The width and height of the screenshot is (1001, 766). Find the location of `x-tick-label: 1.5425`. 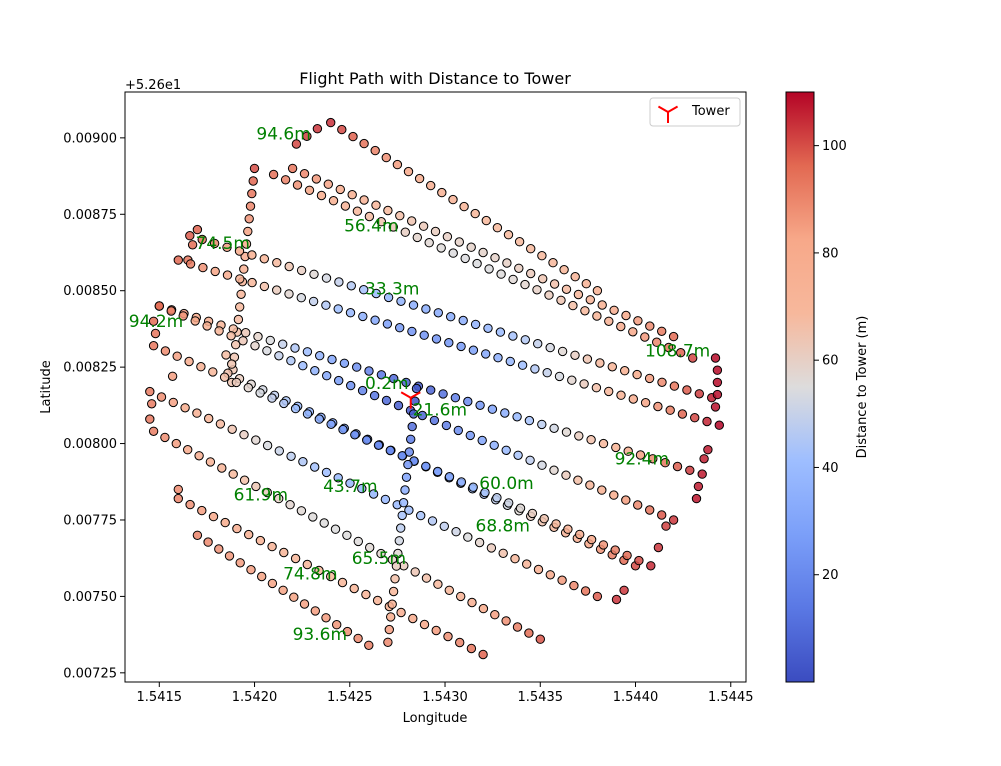

x-tick-label: 1.5425 is located at coordinates (350, 697).